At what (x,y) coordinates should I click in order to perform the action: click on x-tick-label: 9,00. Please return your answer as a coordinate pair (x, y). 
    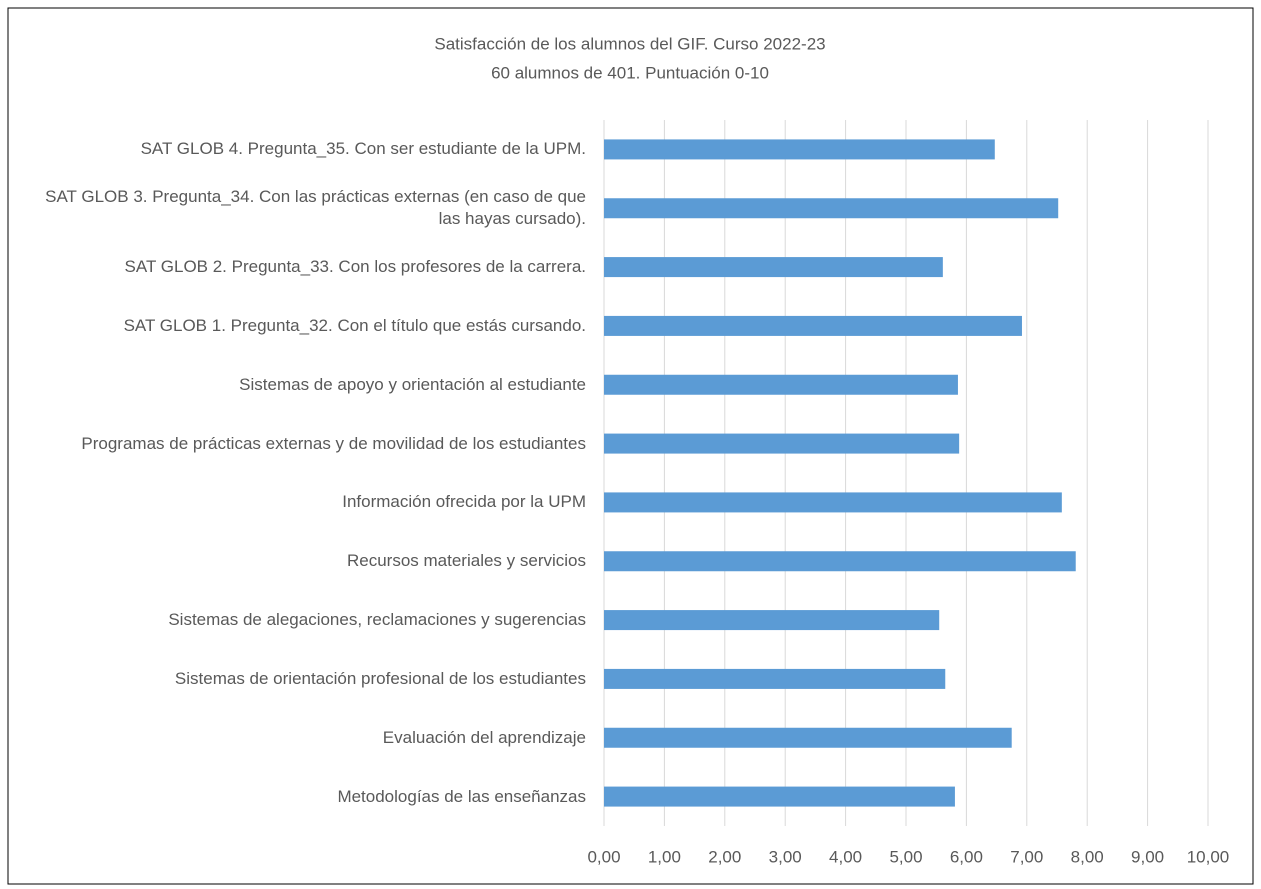
    Looking at the image, I should click on (1147, 856).